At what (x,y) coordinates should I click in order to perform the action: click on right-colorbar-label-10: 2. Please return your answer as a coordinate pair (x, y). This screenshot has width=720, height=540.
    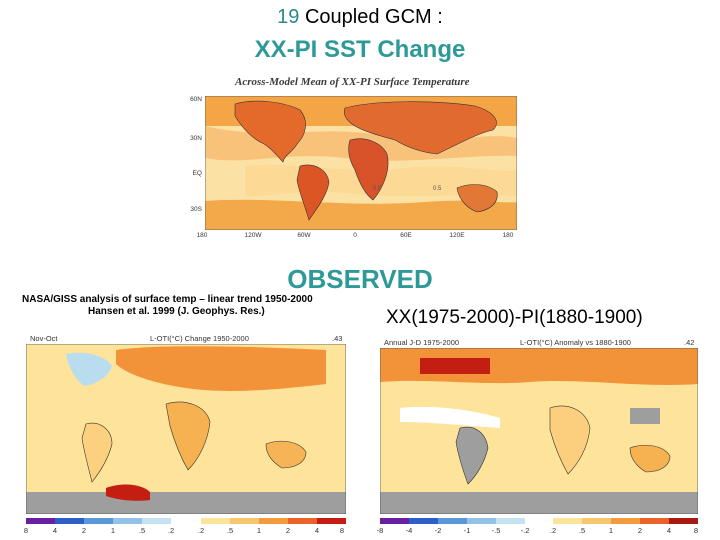
    Looking at the image, I should click on (640, 530).